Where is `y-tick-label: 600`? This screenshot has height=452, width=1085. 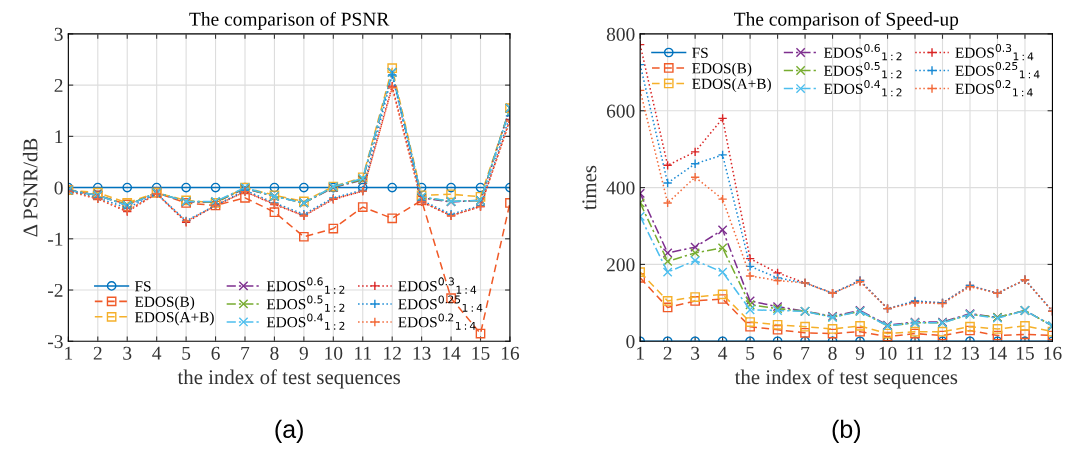
y-tick-label: 600 is located at coordinates (620, 111).